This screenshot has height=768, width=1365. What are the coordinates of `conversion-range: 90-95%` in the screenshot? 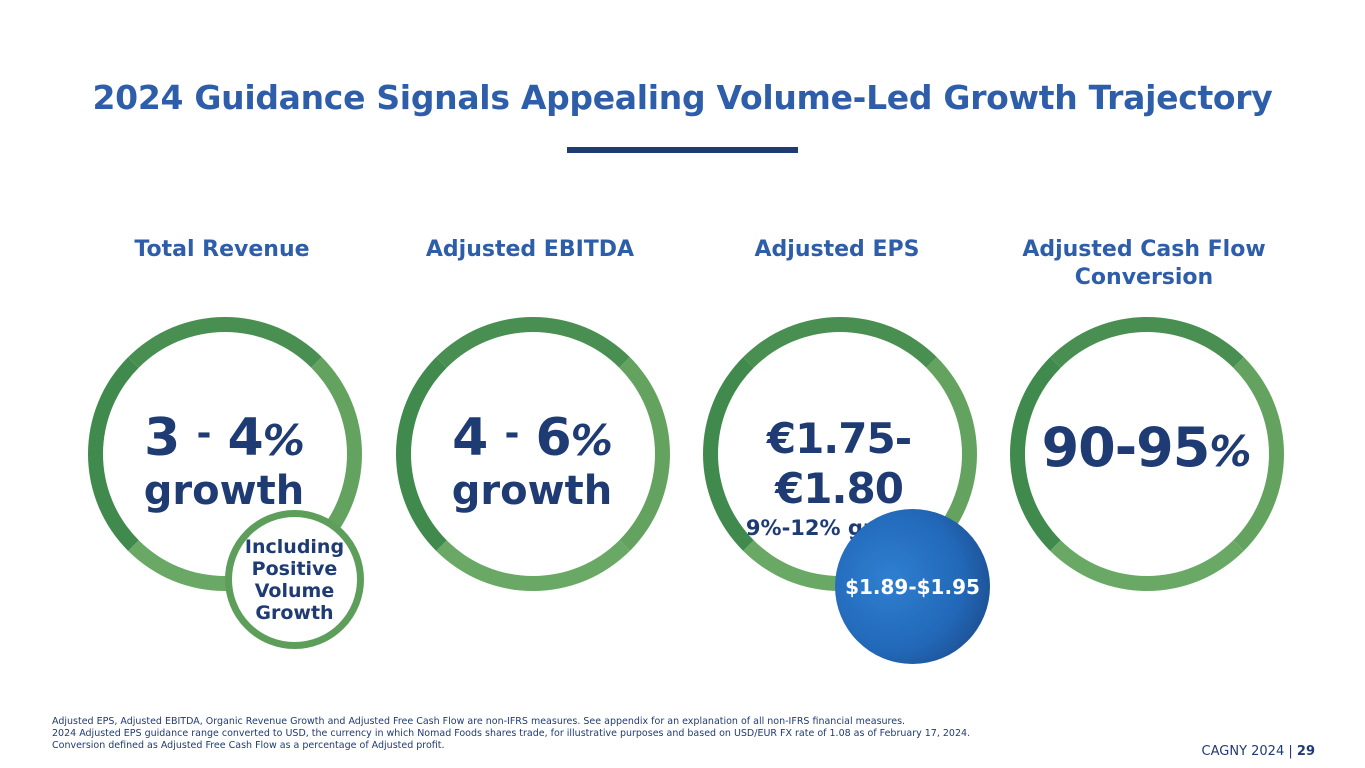 It's located at (1146, 450).